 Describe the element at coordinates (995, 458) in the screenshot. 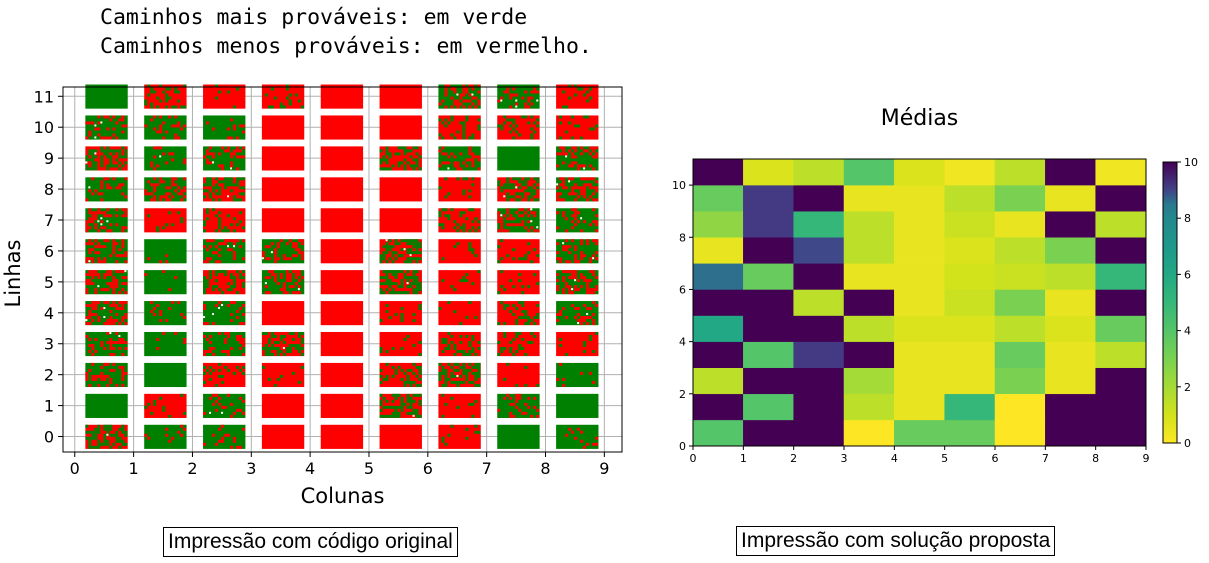

I see `right-x-tick-label: 6` at that location.